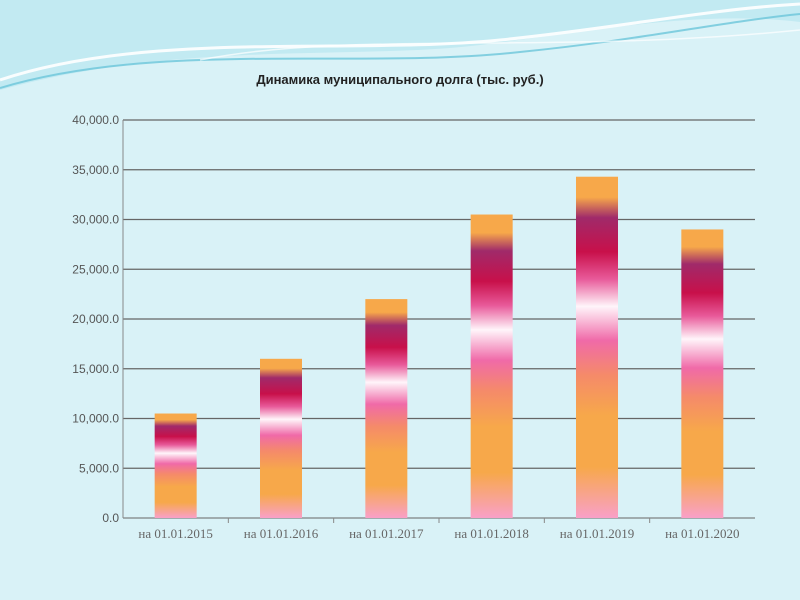 This screenshot has width=800, height=600. I want to click on y-tick-label: 20,000.0, so click(95, 319).